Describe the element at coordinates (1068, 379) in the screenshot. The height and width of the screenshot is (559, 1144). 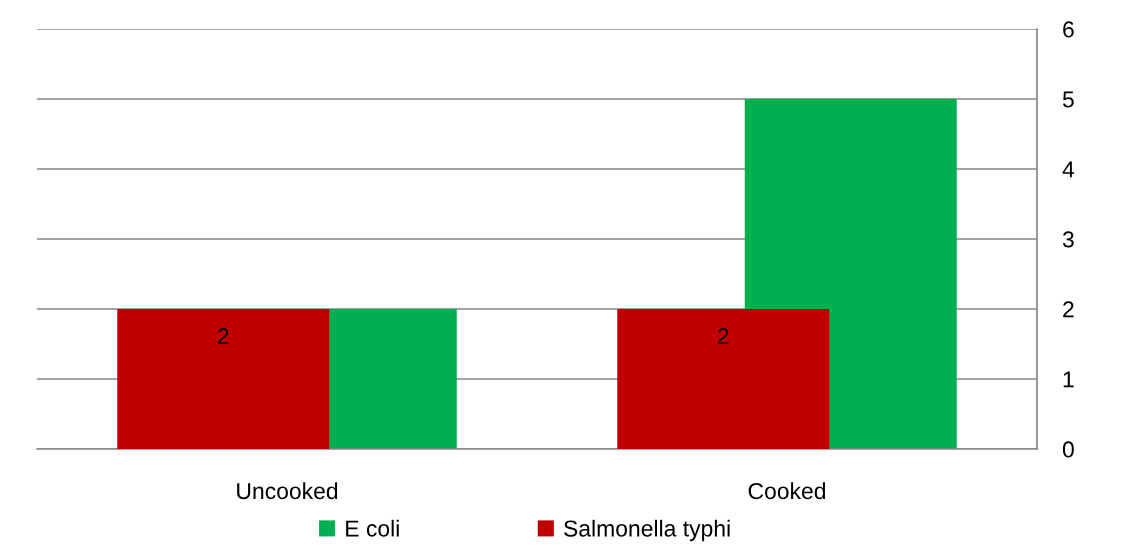
I see `y-tick-label: 1` at that location.